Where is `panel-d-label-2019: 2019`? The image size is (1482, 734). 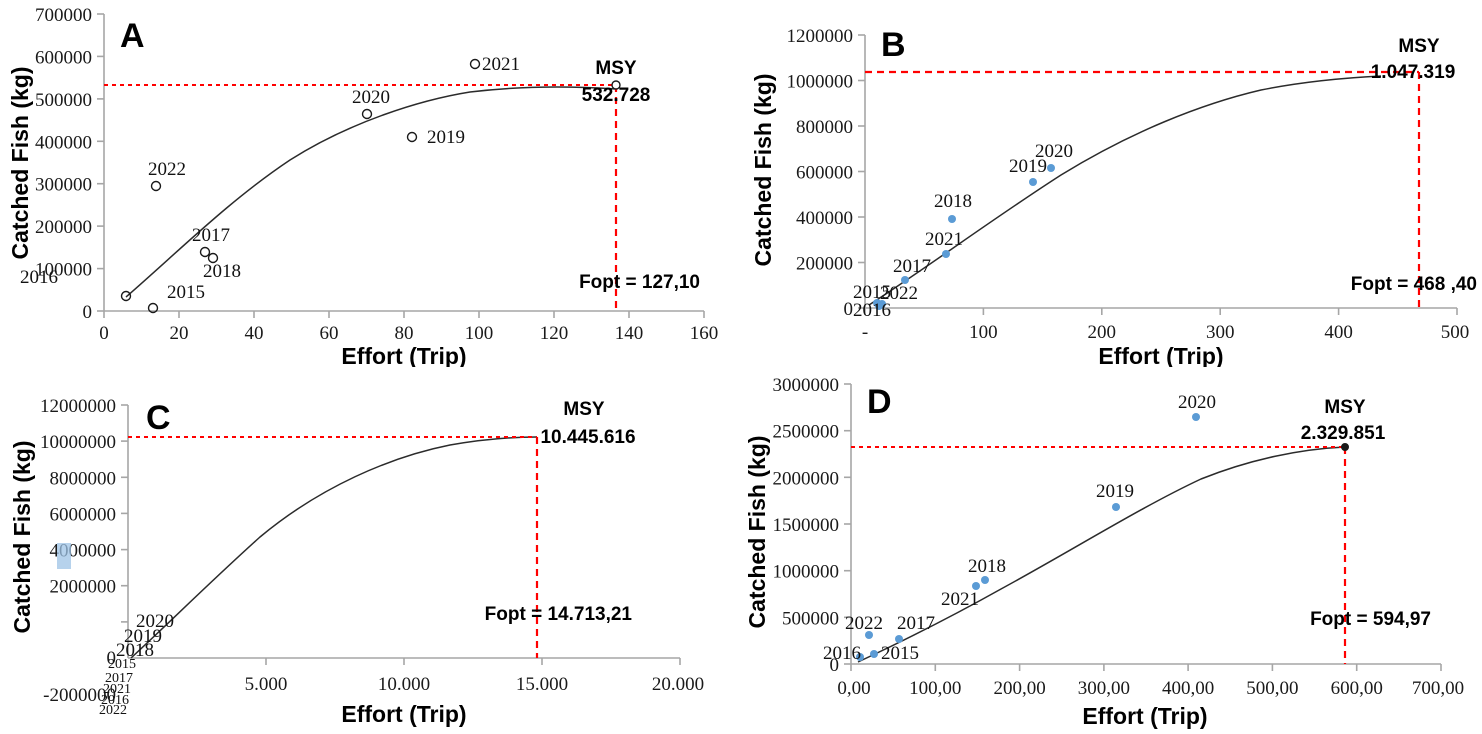
panel-d-label-2019: 2019 is located at coordinates (1115, 491).